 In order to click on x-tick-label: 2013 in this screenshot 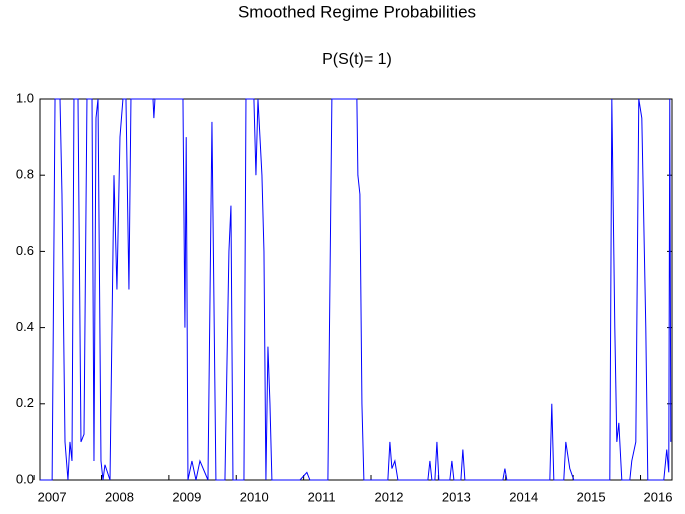, I will do `click(456, 496)`.